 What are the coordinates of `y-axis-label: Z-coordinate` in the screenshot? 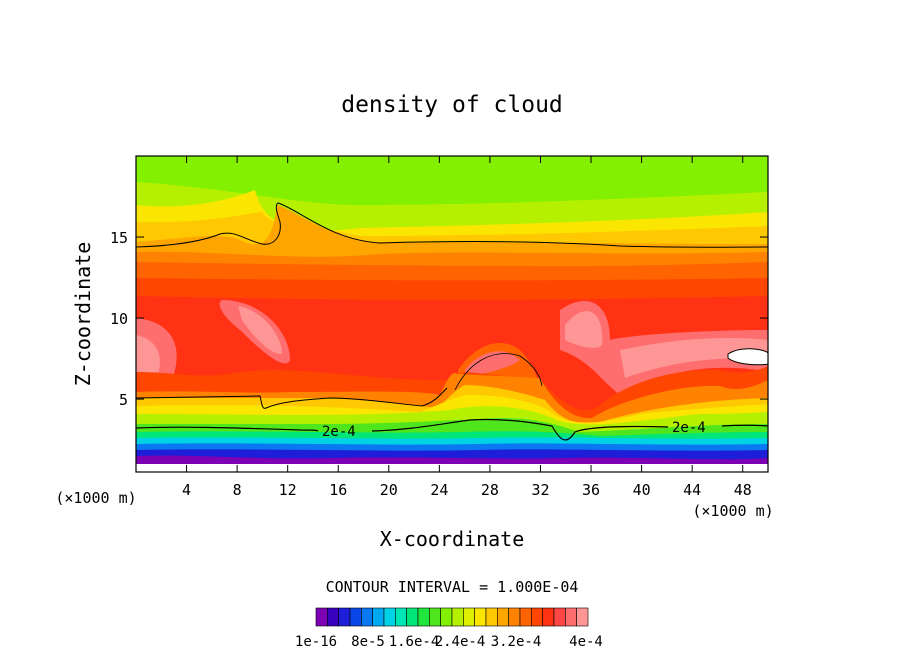 It's located at (83, 314).